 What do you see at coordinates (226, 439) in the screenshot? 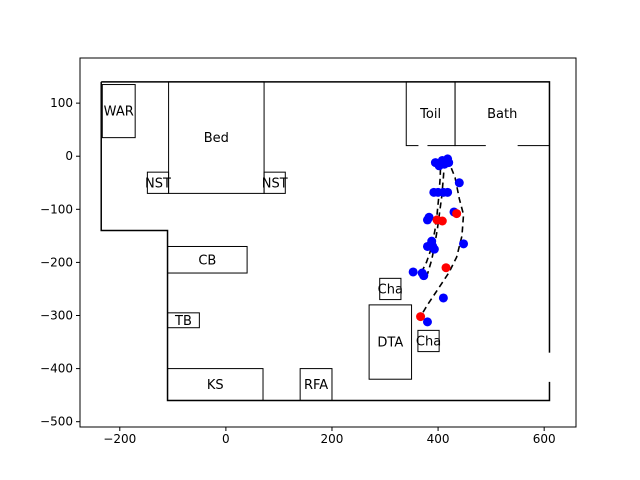
I see `x-tick-label: 0` at bounding box center [226, 439].